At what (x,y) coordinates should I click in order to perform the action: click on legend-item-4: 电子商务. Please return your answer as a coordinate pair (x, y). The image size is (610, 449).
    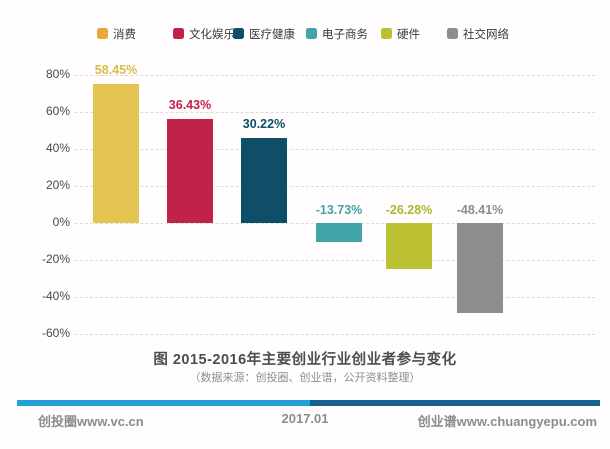
    Looking at the image, I should click on (337, 33).